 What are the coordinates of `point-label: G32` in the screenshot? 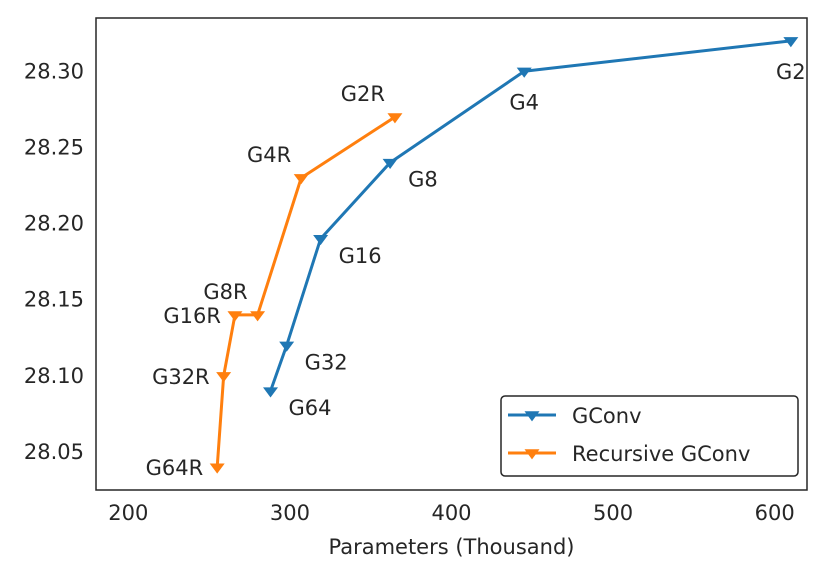 It's located at (326, 362).